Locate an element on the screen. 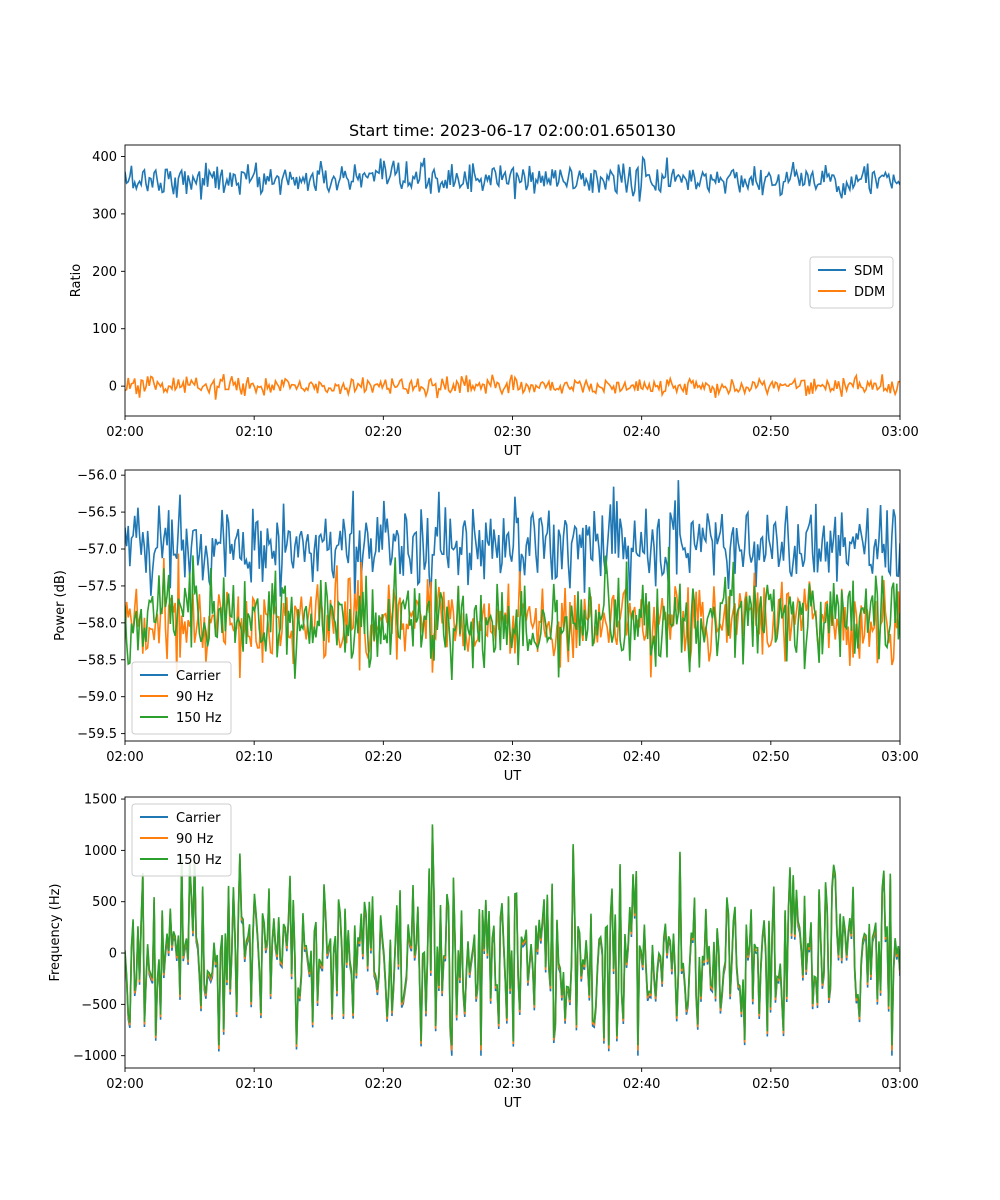  legend-label: SDM is located at coordinates (868, 271).